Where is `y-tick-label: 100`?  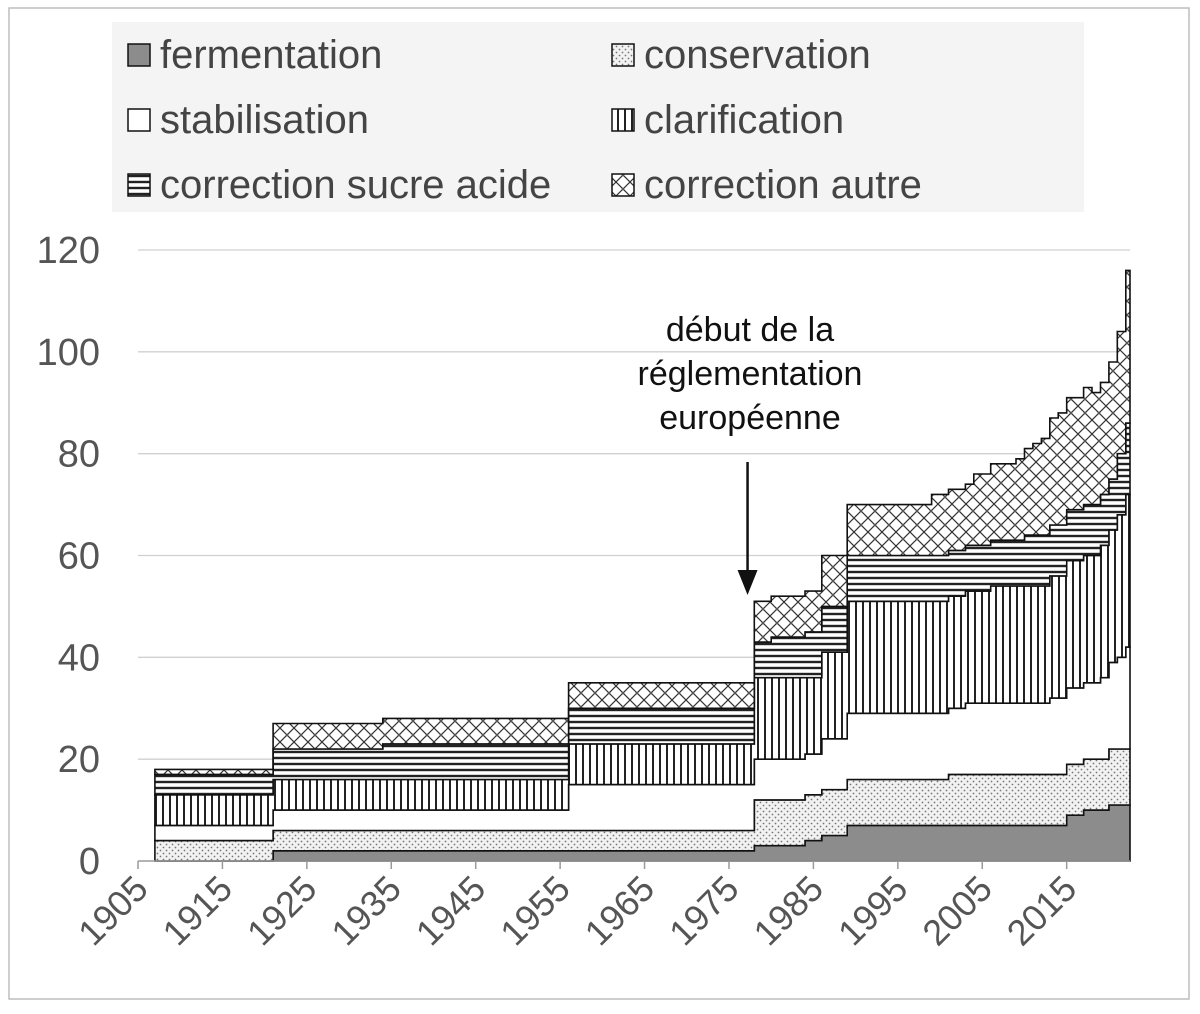 y-tick-label: 100 is located at coordinates (68, 353).